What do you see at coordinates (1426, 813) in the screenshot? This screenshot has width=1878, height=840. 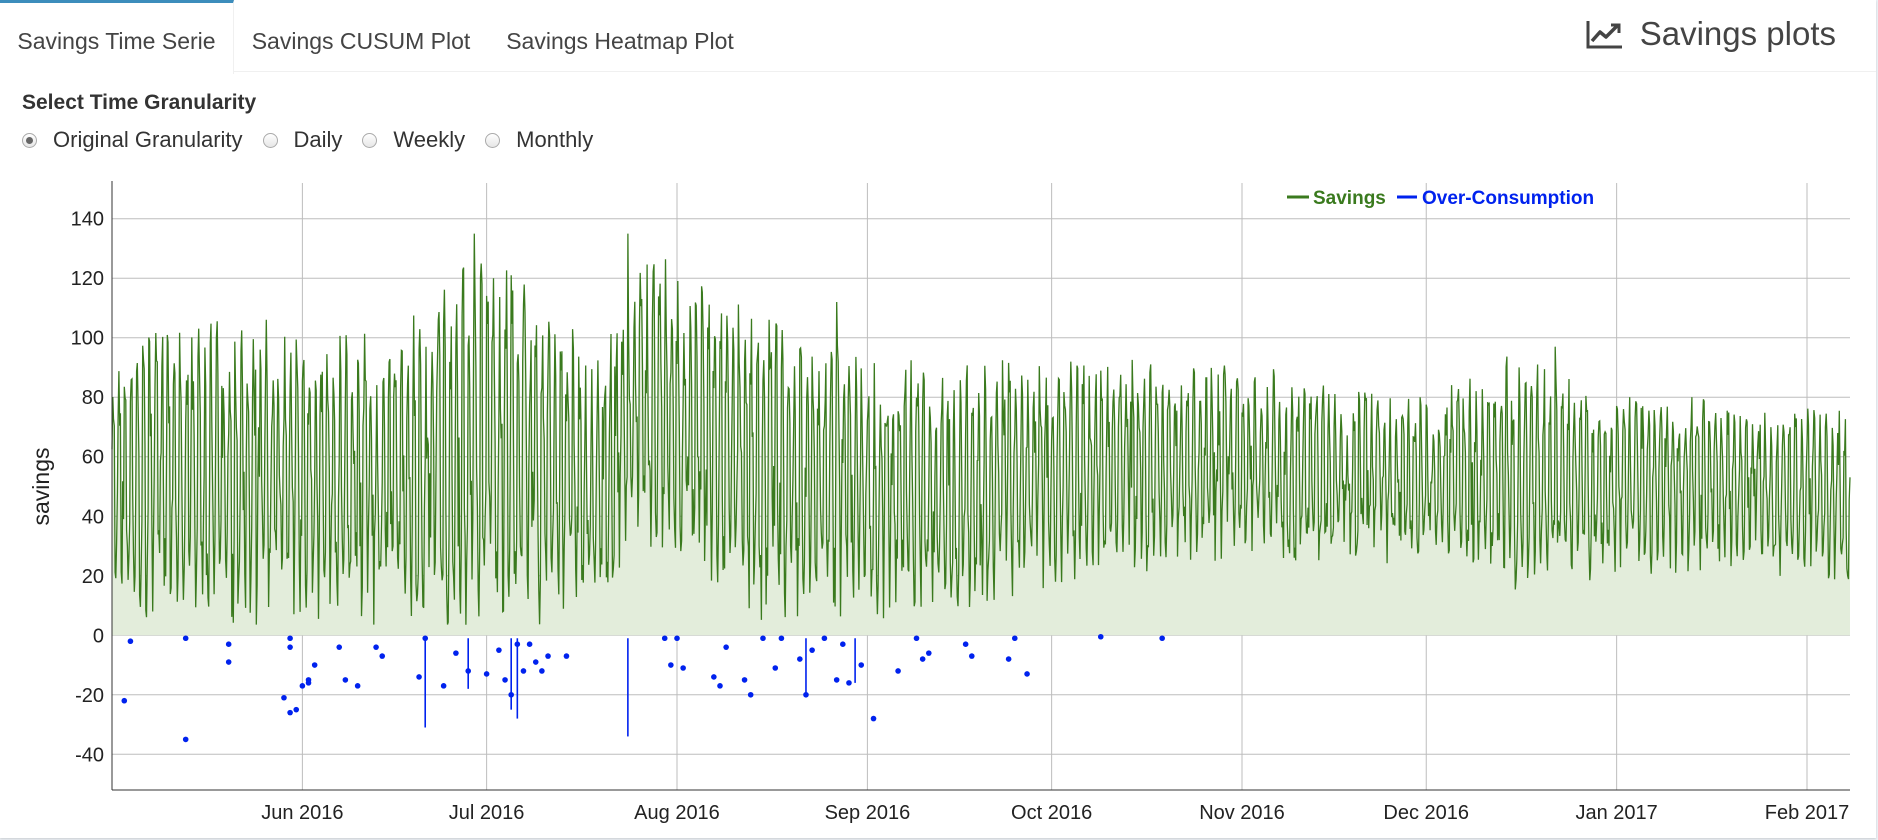 I see `x-tick-label: Dec 2016` at bounding box center [1426, 813].